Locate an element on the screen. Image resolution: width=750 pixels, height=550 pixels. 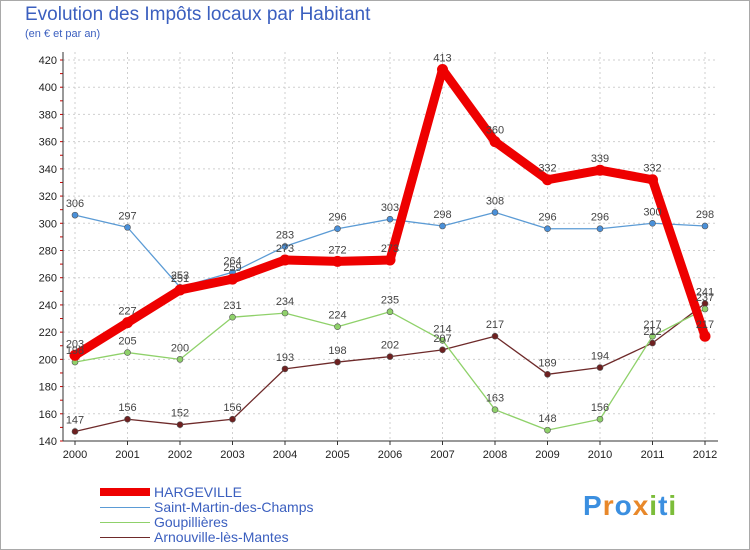
data-label: 189 is located at coordinates (547, 363).